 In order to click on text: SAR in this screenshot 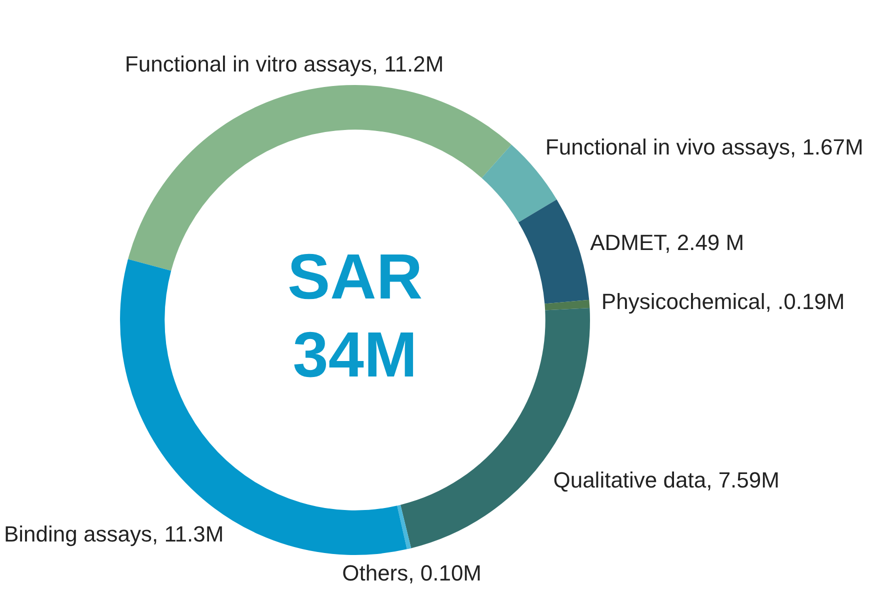, I will do `click(355, 276)`.